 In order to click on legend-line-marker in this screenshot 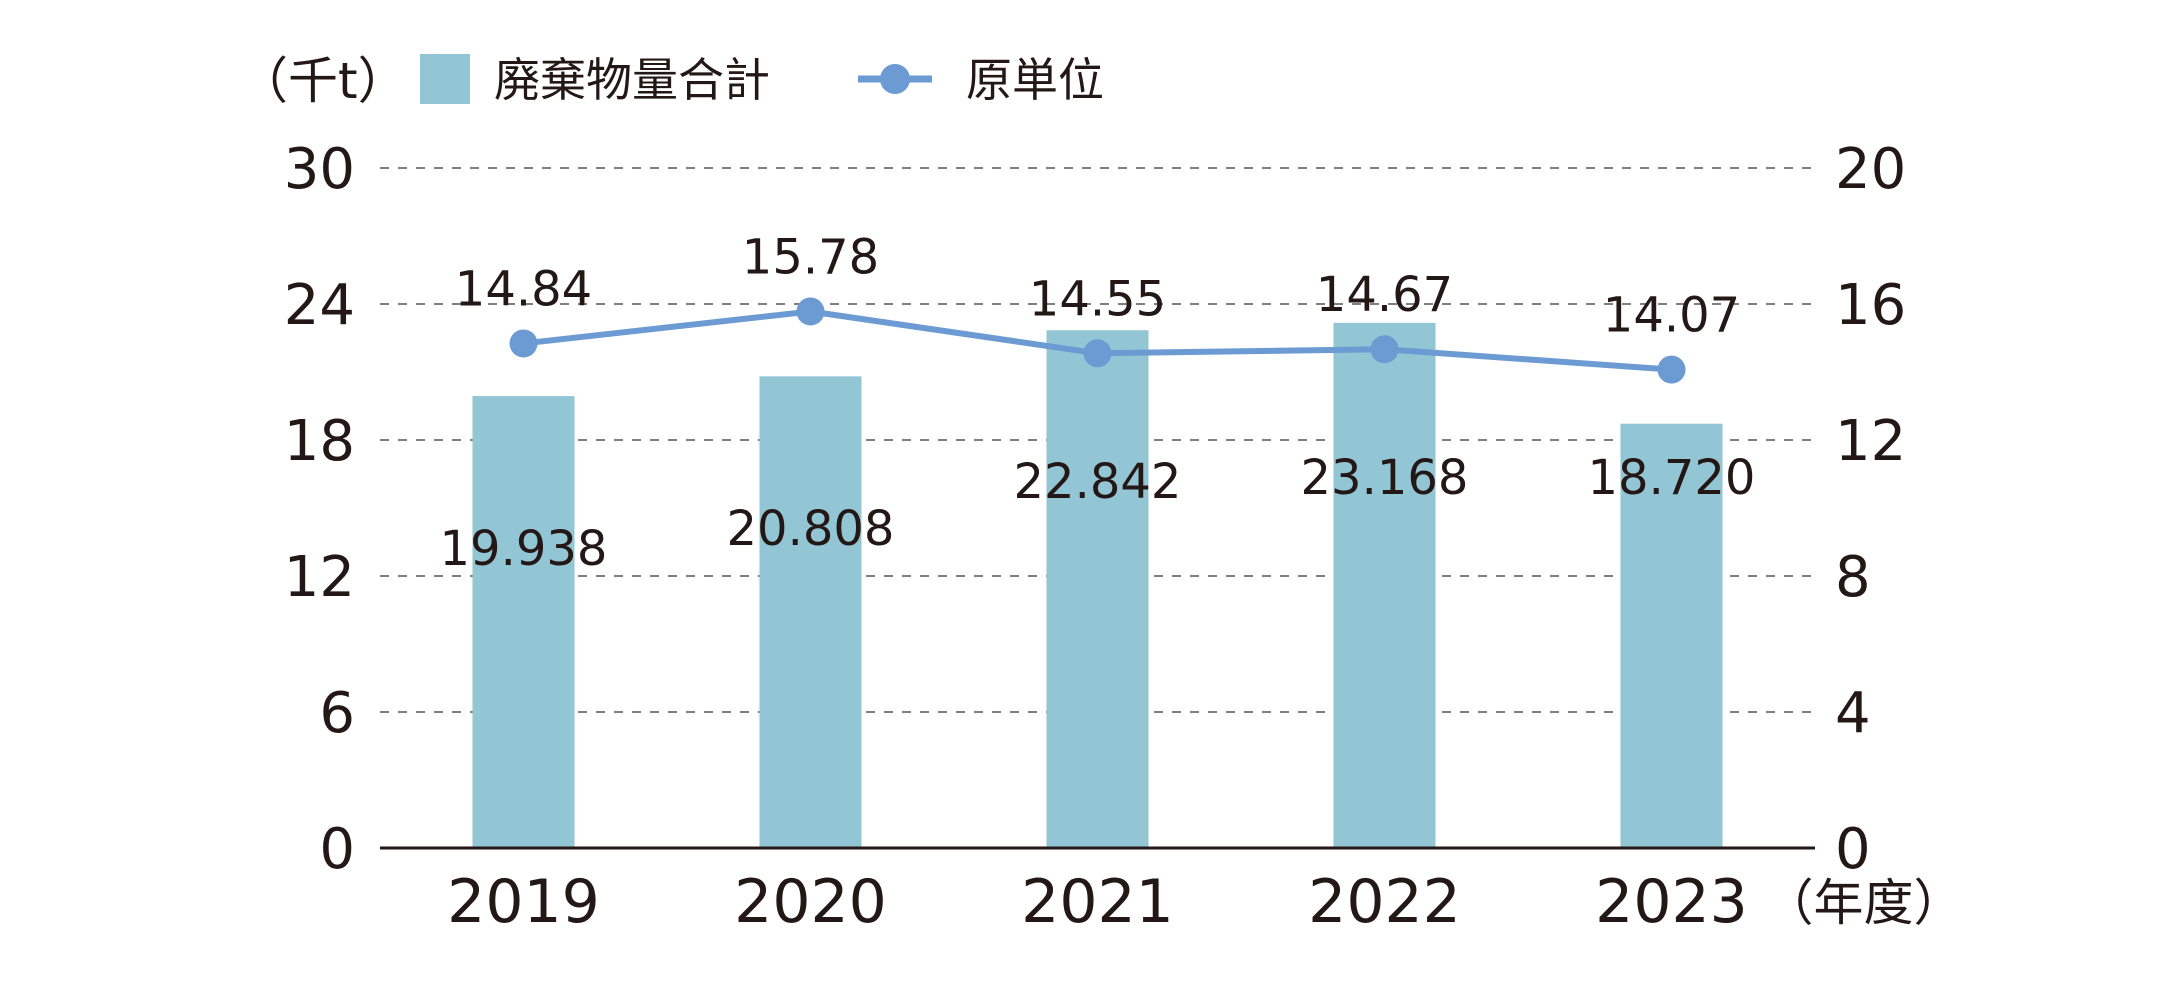, I will do `click(895, 79)`.